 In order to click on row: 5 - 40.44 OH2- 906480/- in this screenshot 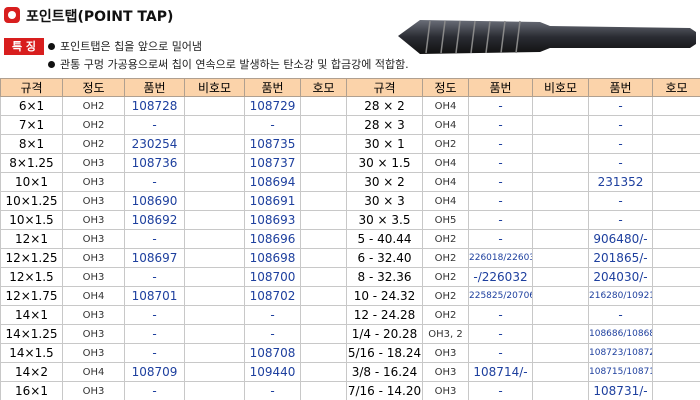, I will do `click(523, 239)`.